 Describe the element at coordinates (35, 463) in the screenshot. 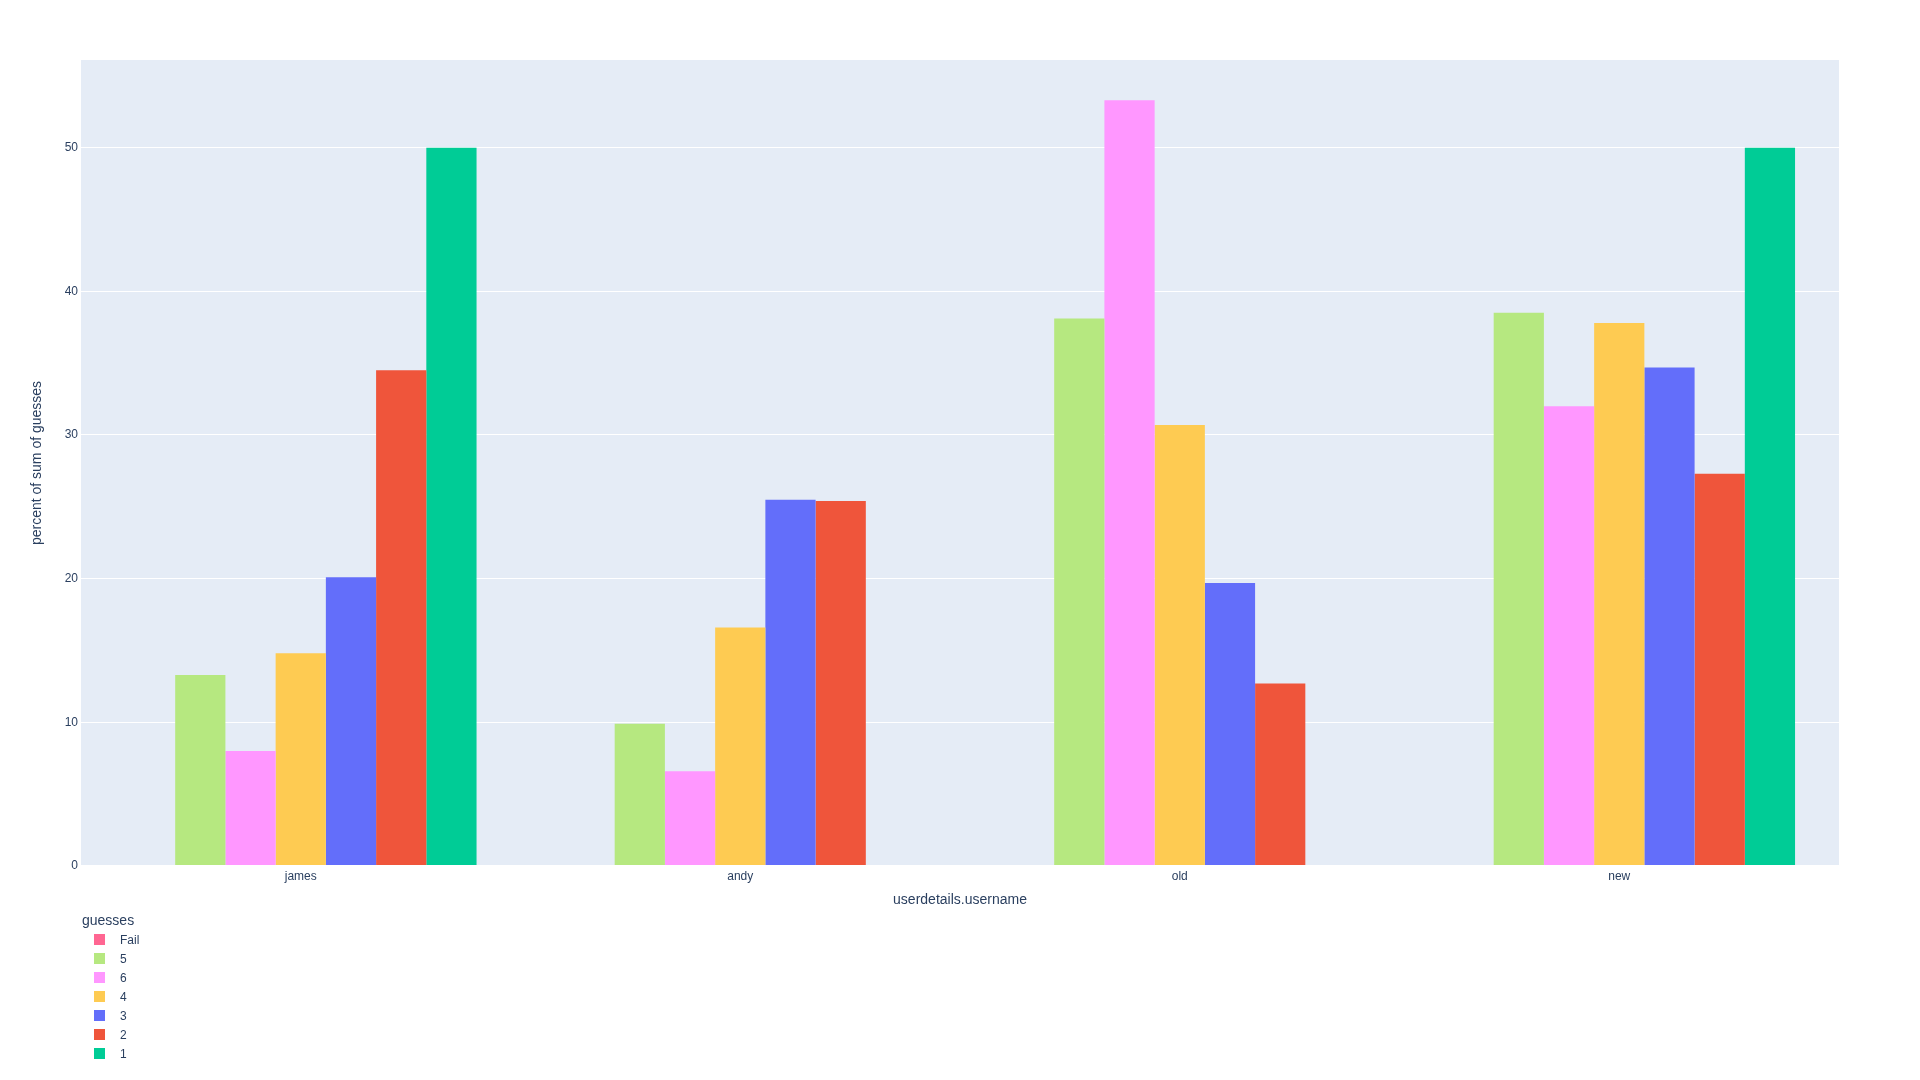

I see `y-axis-title: percent of sum of guesses` at that location.